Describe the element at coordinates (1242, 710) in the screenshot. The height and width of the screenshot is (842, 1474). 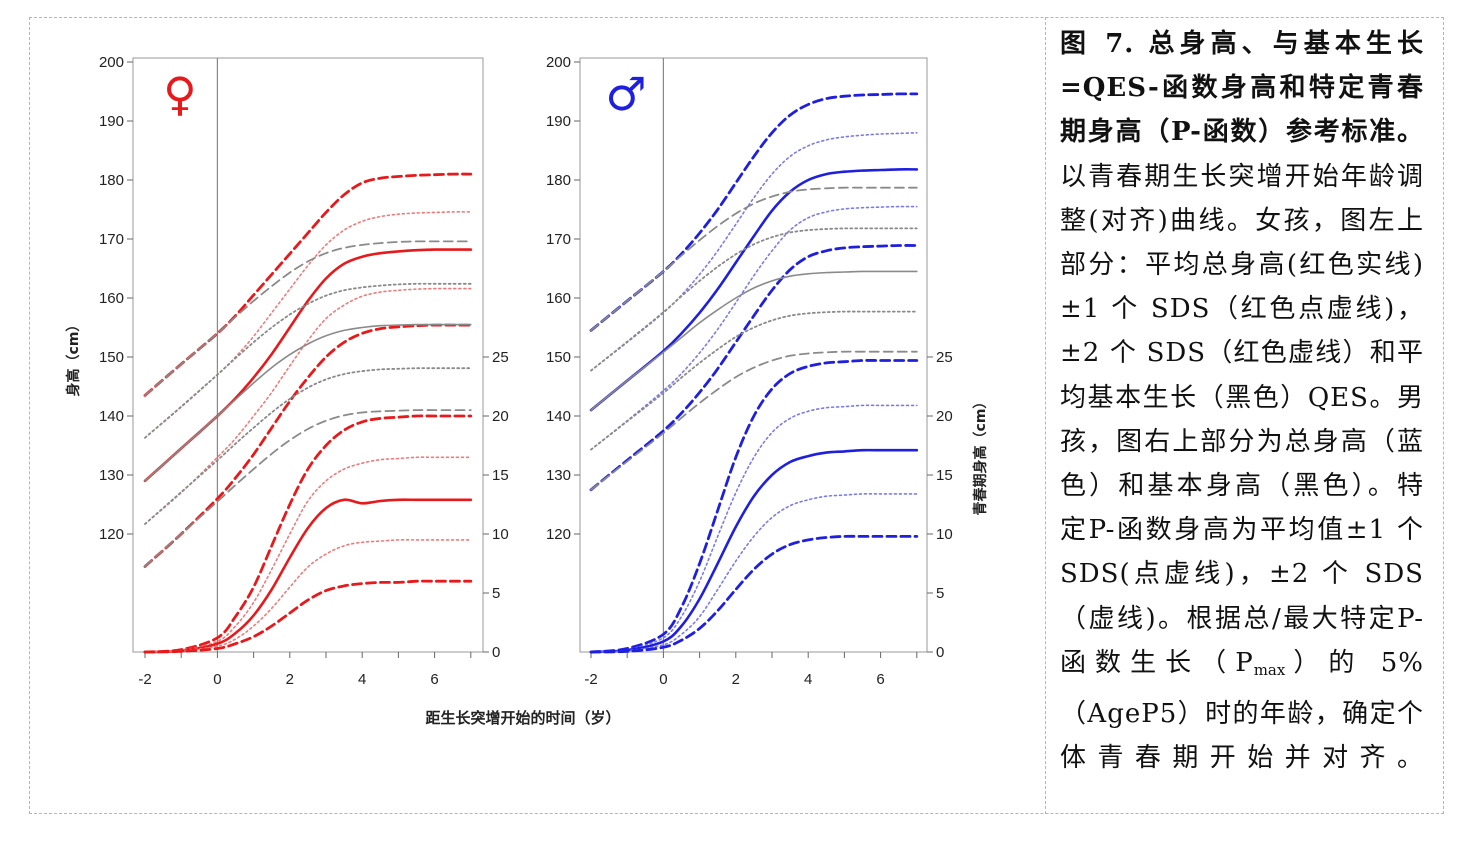
I see `caption-tail: ）的 5%（AgeP5）时的年龄，确定个体青春期开始并对齐。` at that location.